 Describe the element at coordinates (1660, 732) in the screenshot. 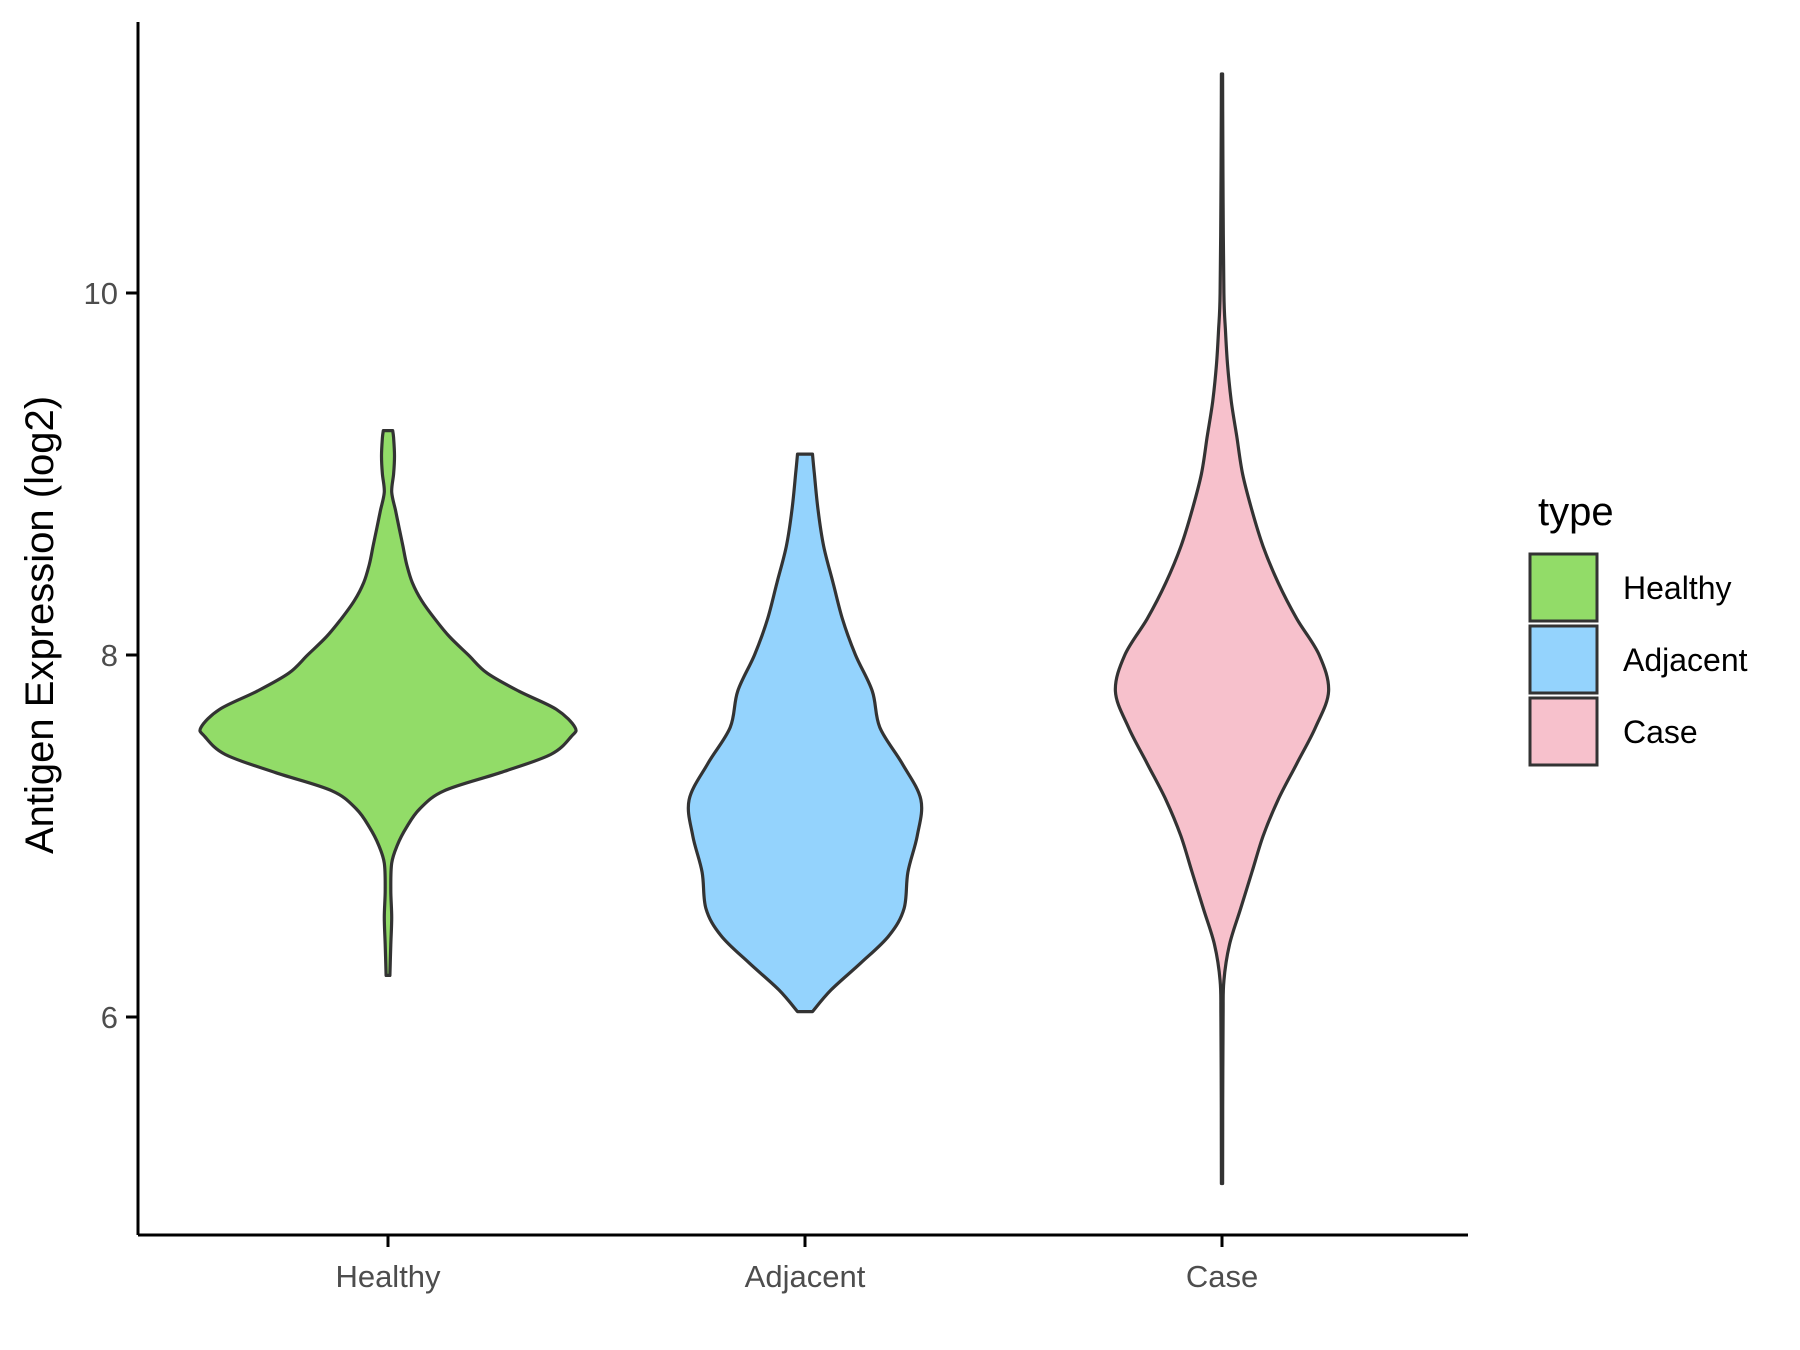

I see `legend-label-case: Case` at that location.